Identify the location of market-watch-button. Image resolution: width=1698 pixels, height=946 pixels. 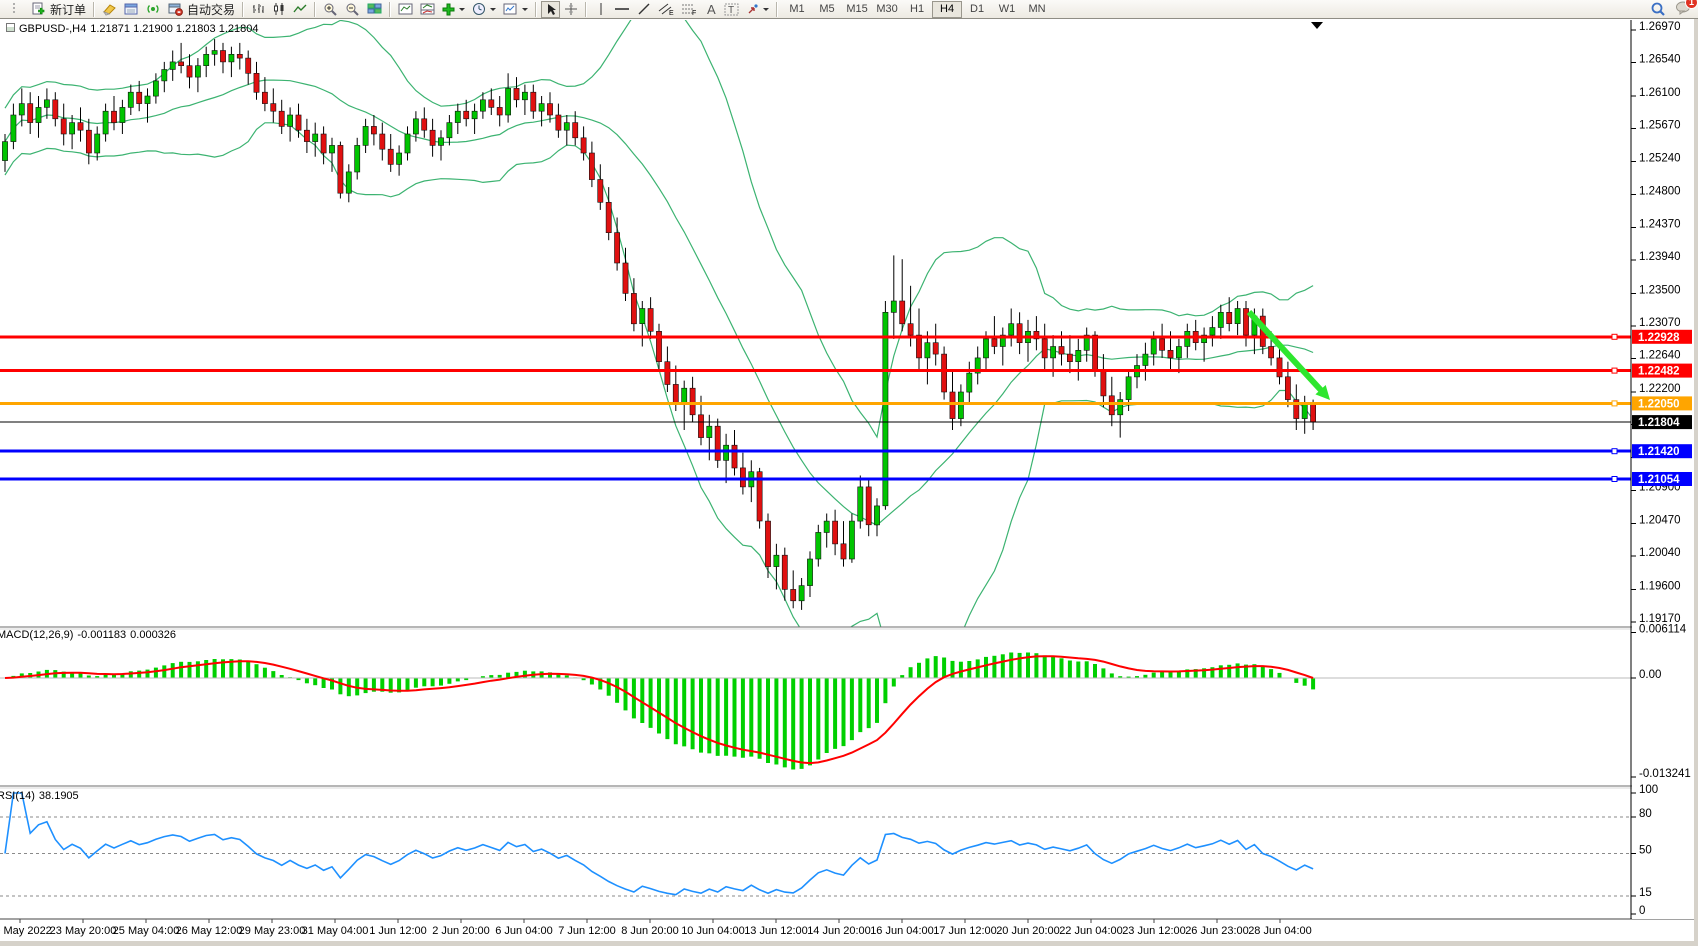
(131, 9).